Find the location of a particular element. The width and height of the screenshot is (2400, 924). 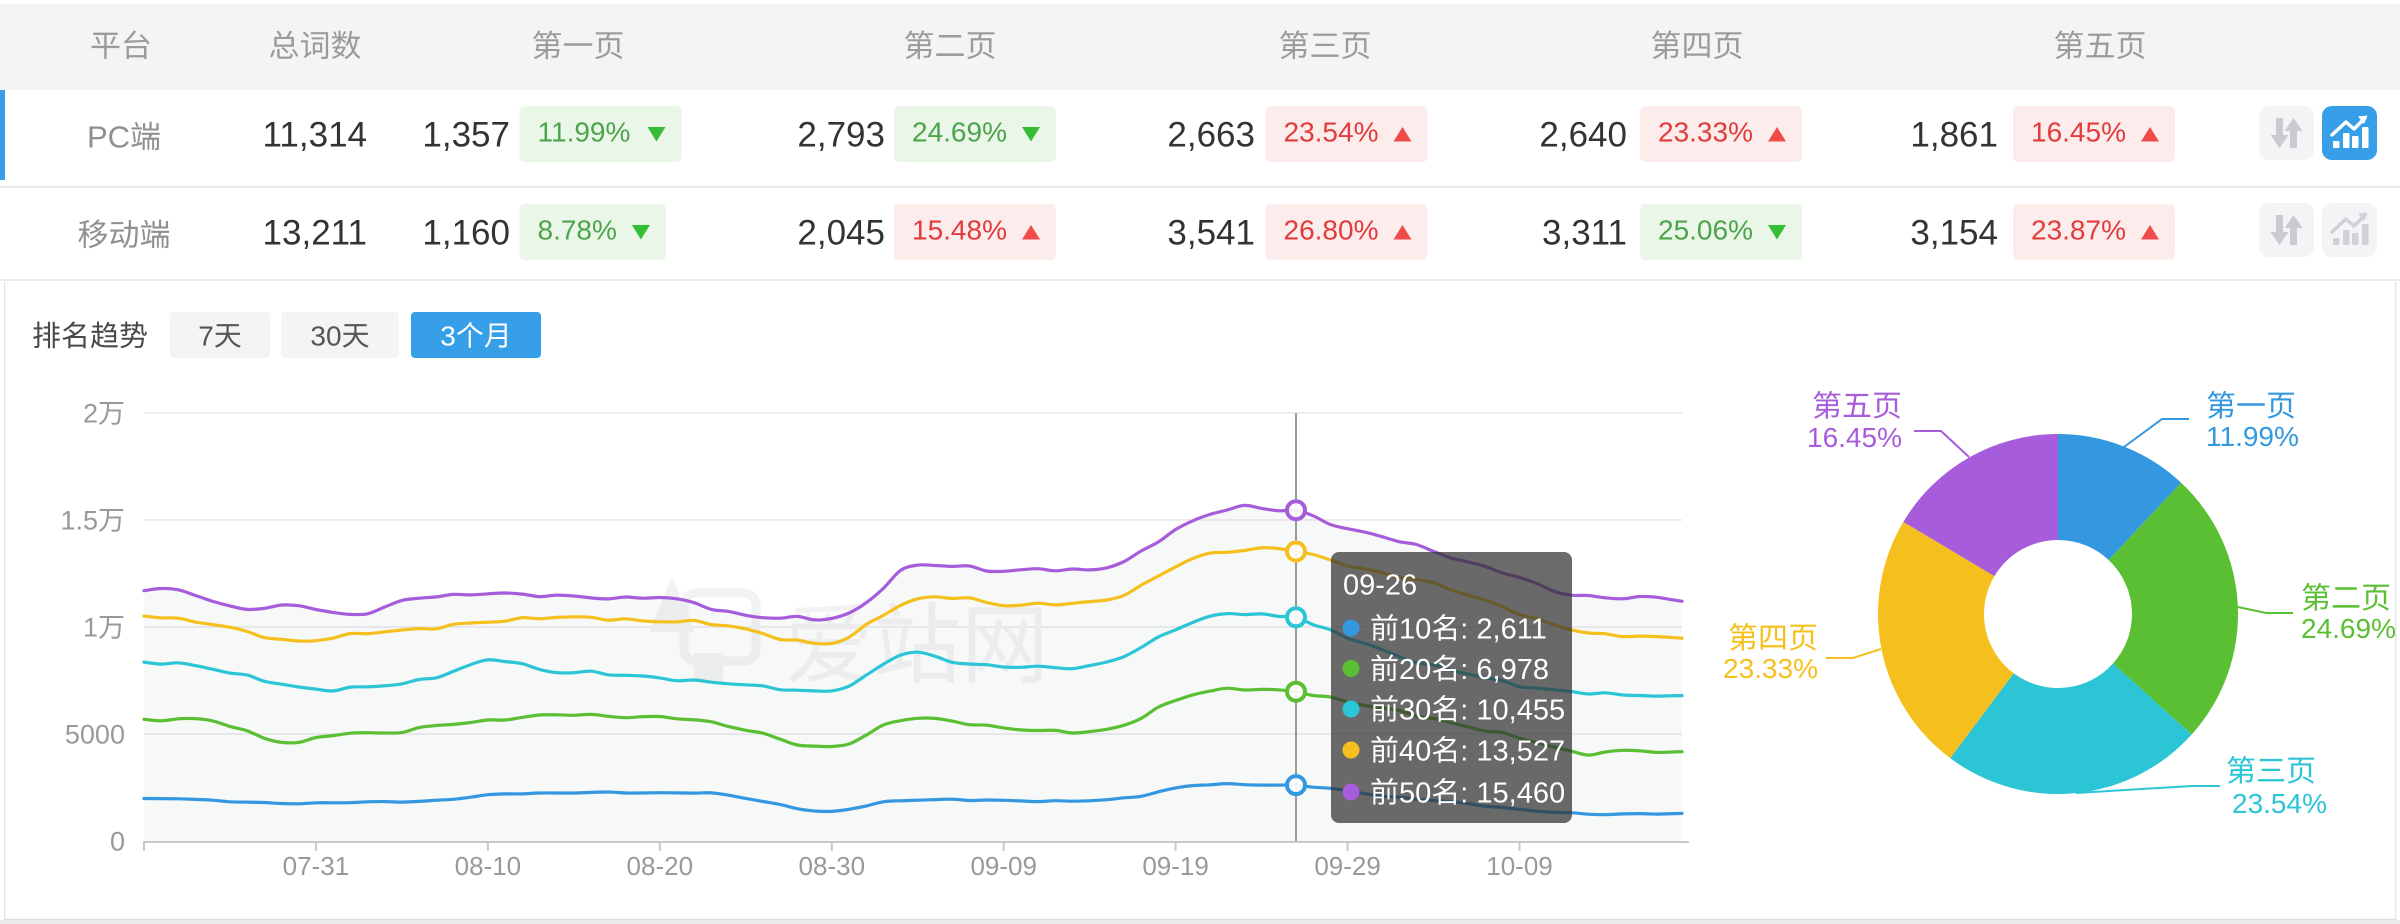

svg-text: 07-31 is located at coordinates (316, 866).